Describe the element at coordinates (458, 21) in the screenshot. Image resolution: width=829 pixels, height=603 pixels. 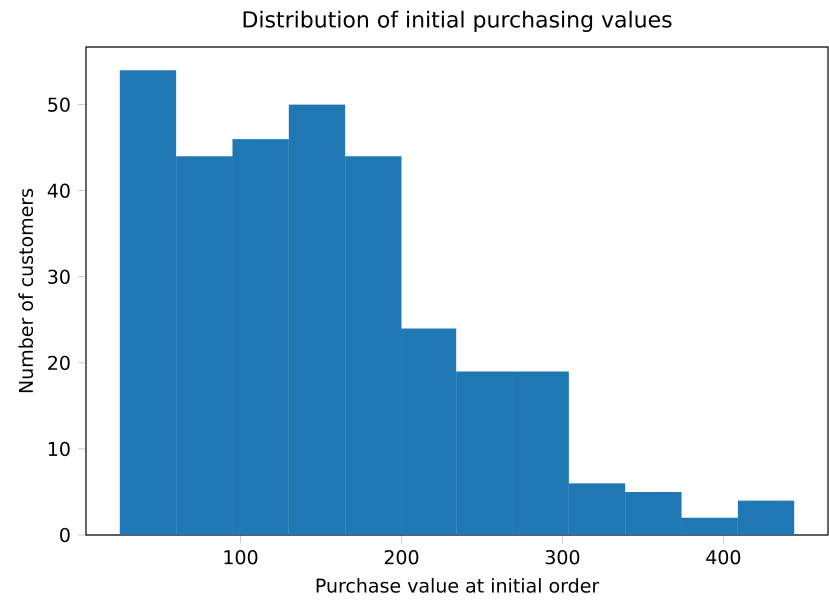
I see `chart-title: Distribution of initial purchasing values` at that location.